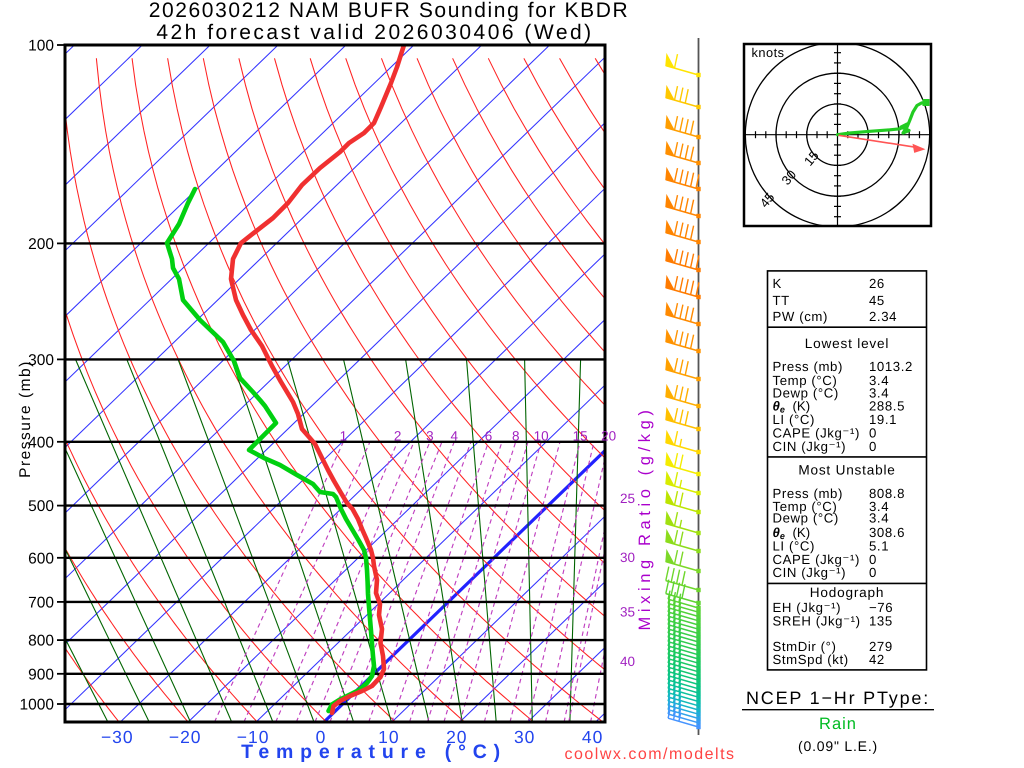 This screenshot has height=768, width=1024. What do you see at coordinates (37, 705) in the screenshot?
I see `svg-text: 1000` at bounding box center [37, 705].